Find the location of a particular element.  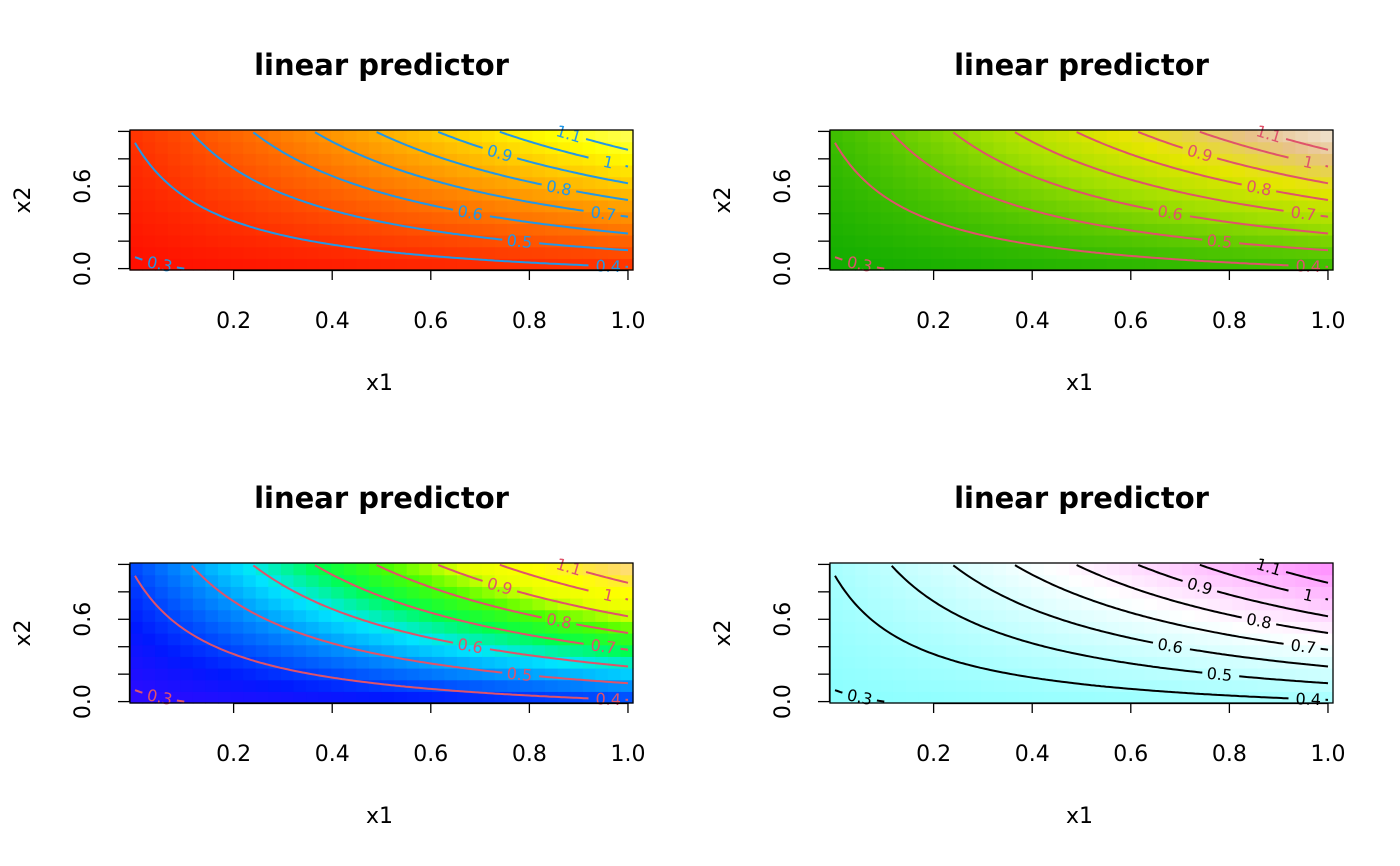

contour-line-0.8 is located at coordinates (459, 158).